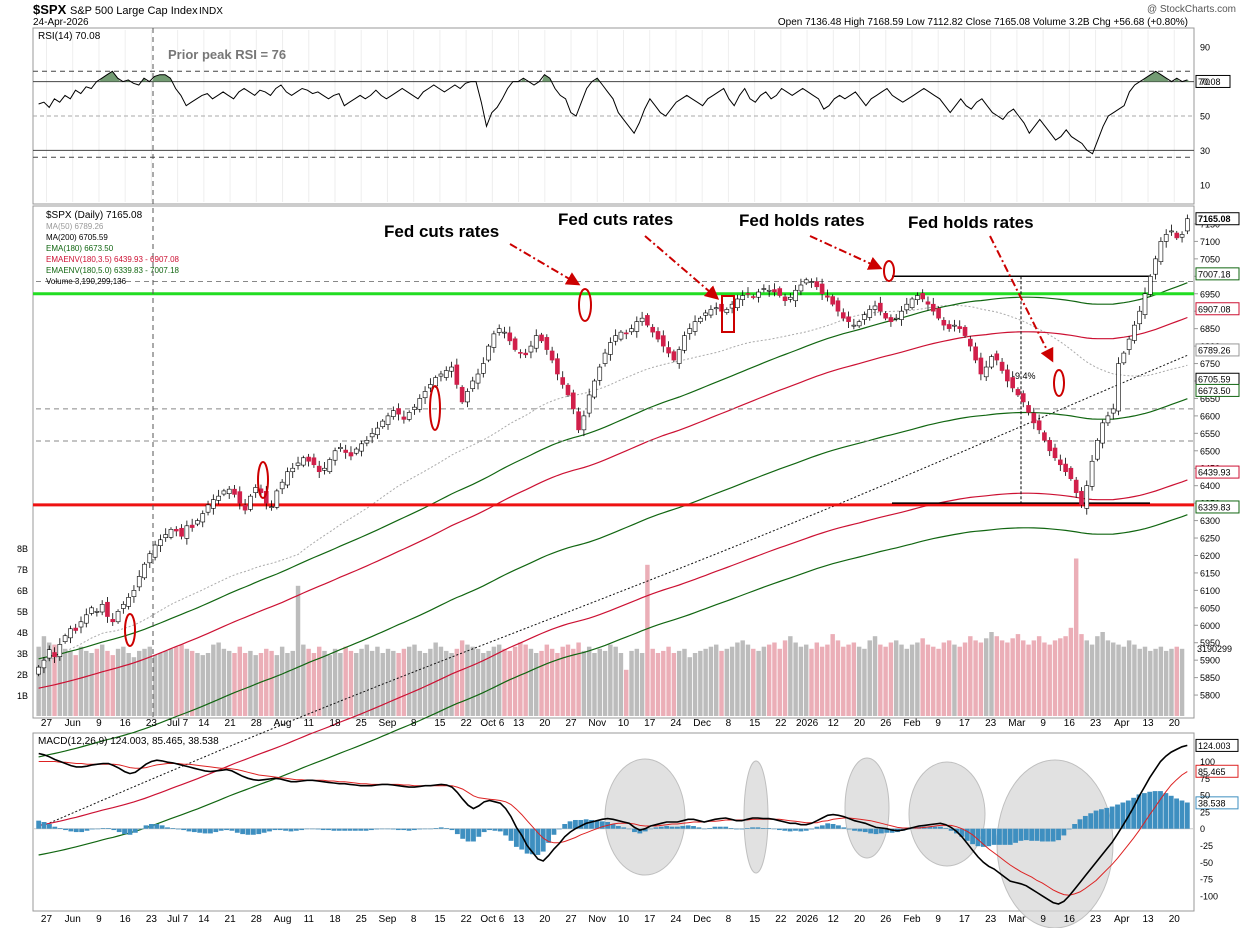 The width and height of the screenshot is (1240, 928). I want to click on x-axis-label: Apr, so click(1122, 723).